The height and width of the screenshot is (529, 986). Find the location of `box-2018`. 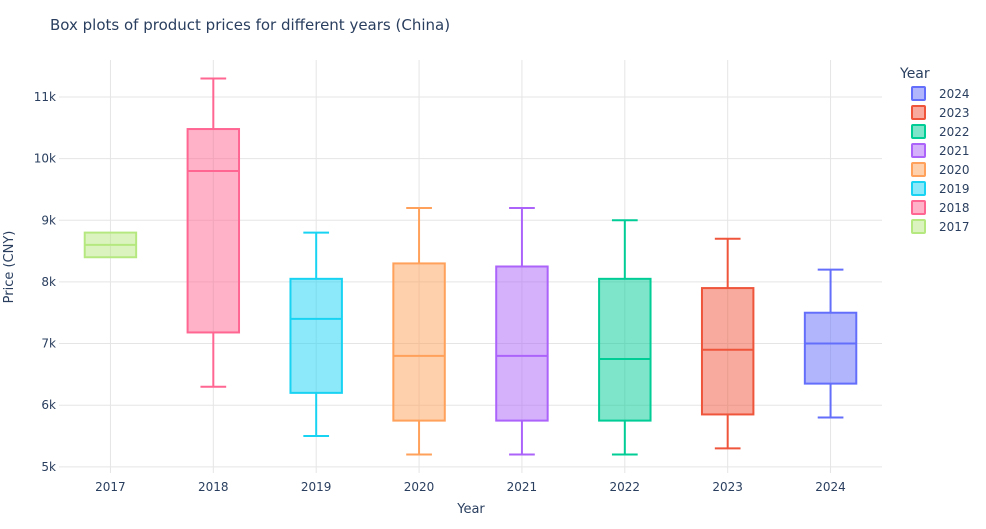

box-2018 is located at coordinates (213, 232).